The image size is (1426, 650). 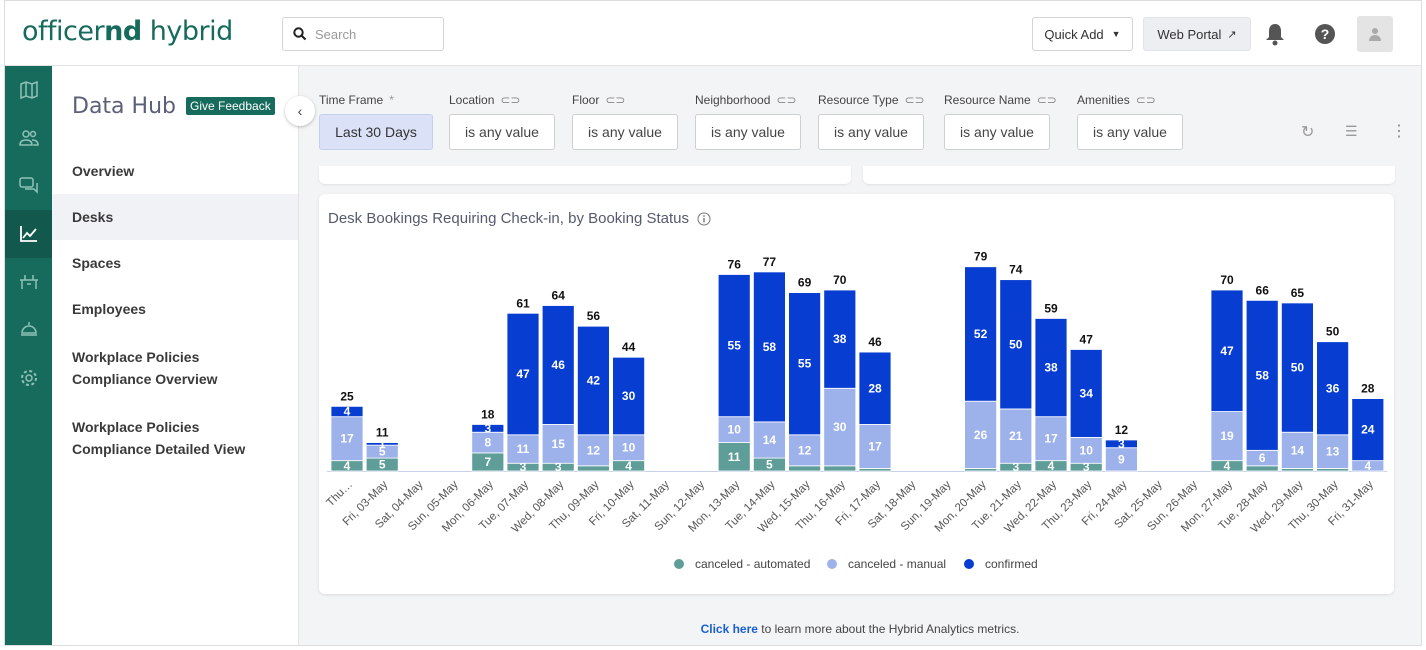 I want to click on segment-label: 11, so click(x=523, y=449).